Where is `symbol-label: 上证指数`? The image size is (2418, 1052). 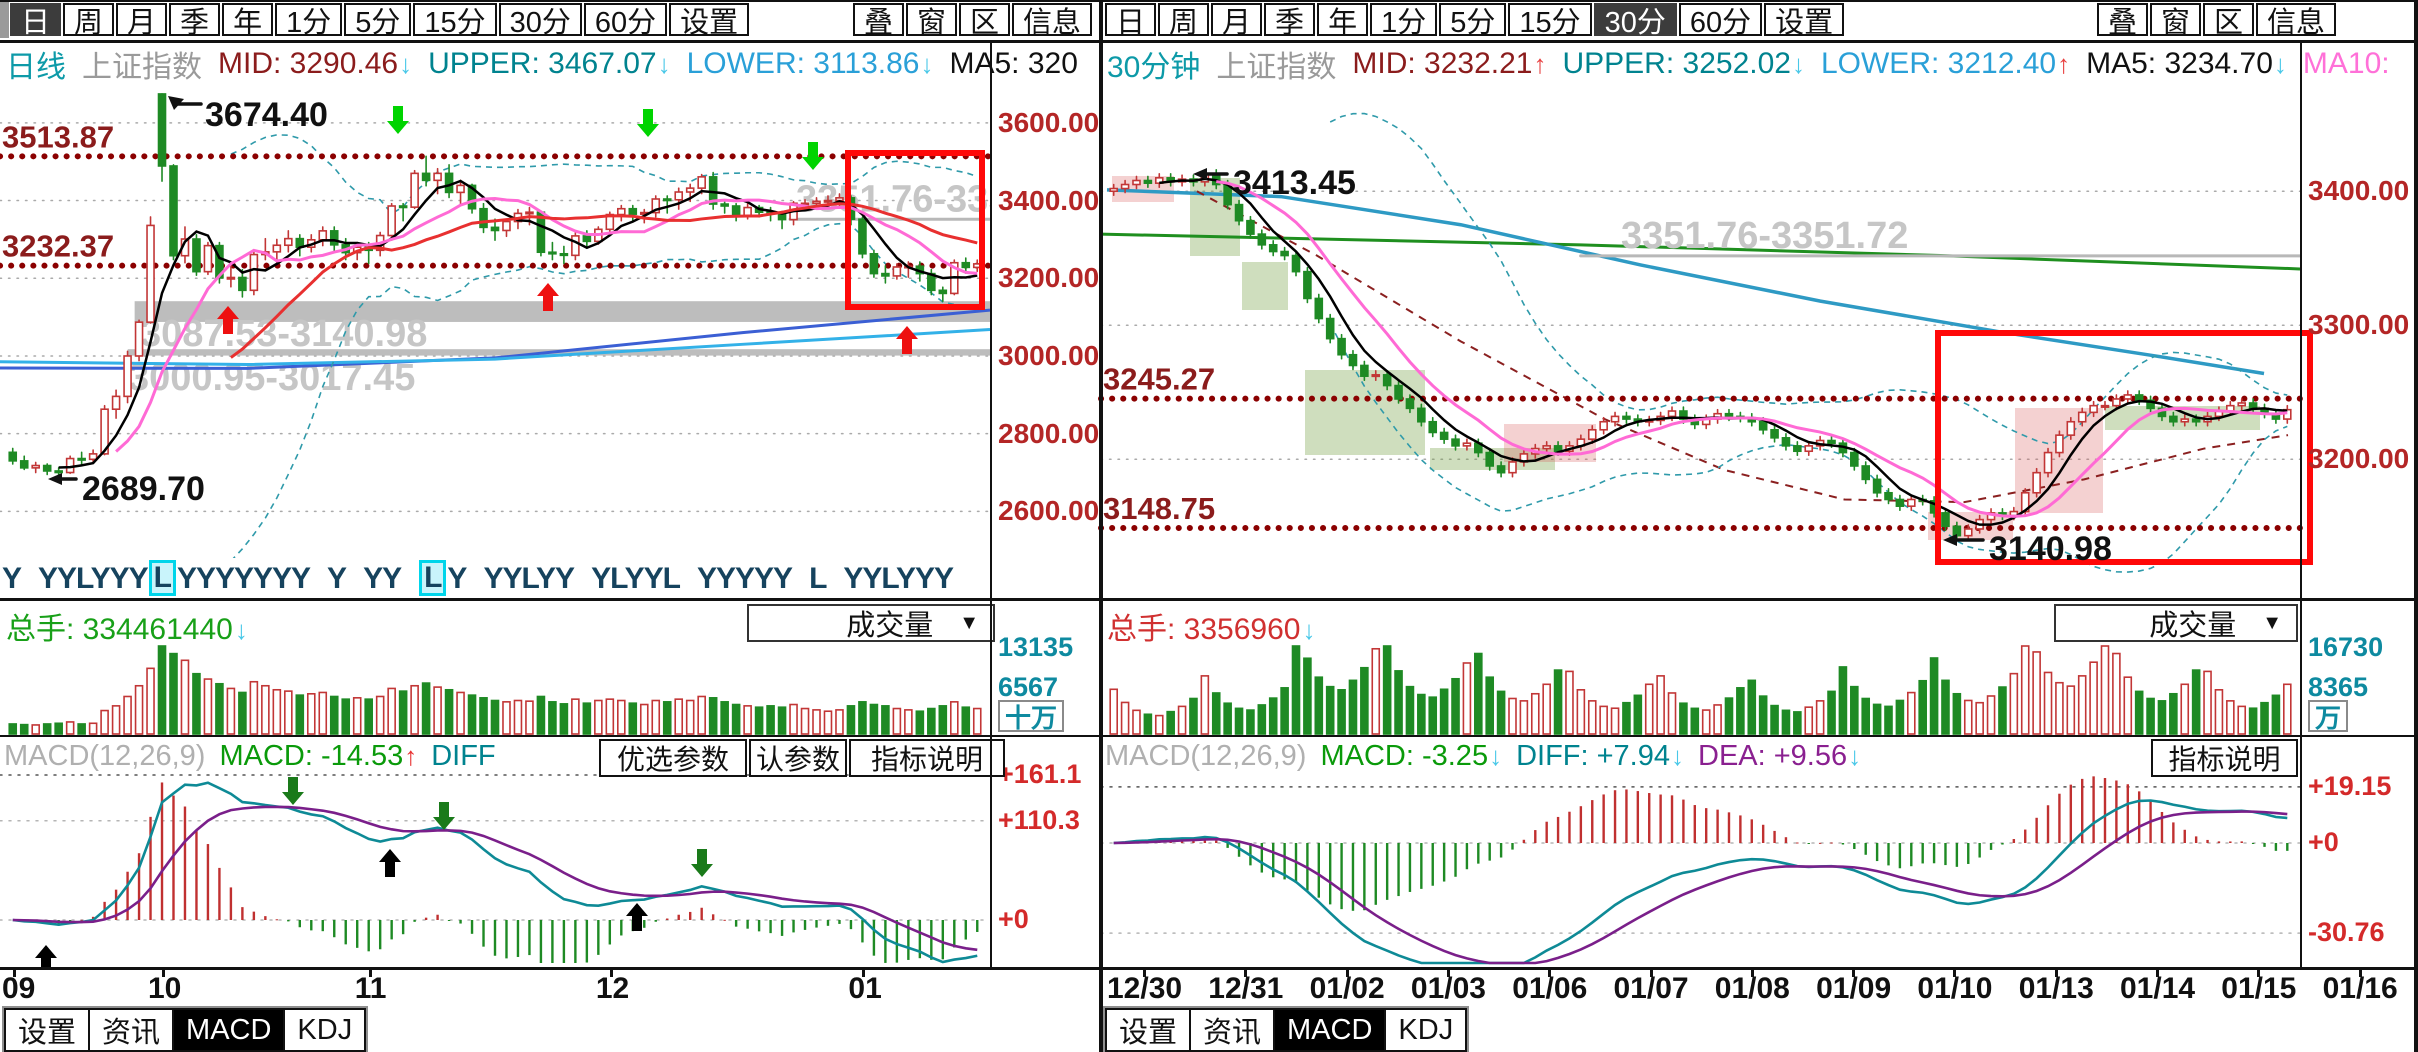 symbol-label: 上证指数 is located at coordinates (1276, 67).